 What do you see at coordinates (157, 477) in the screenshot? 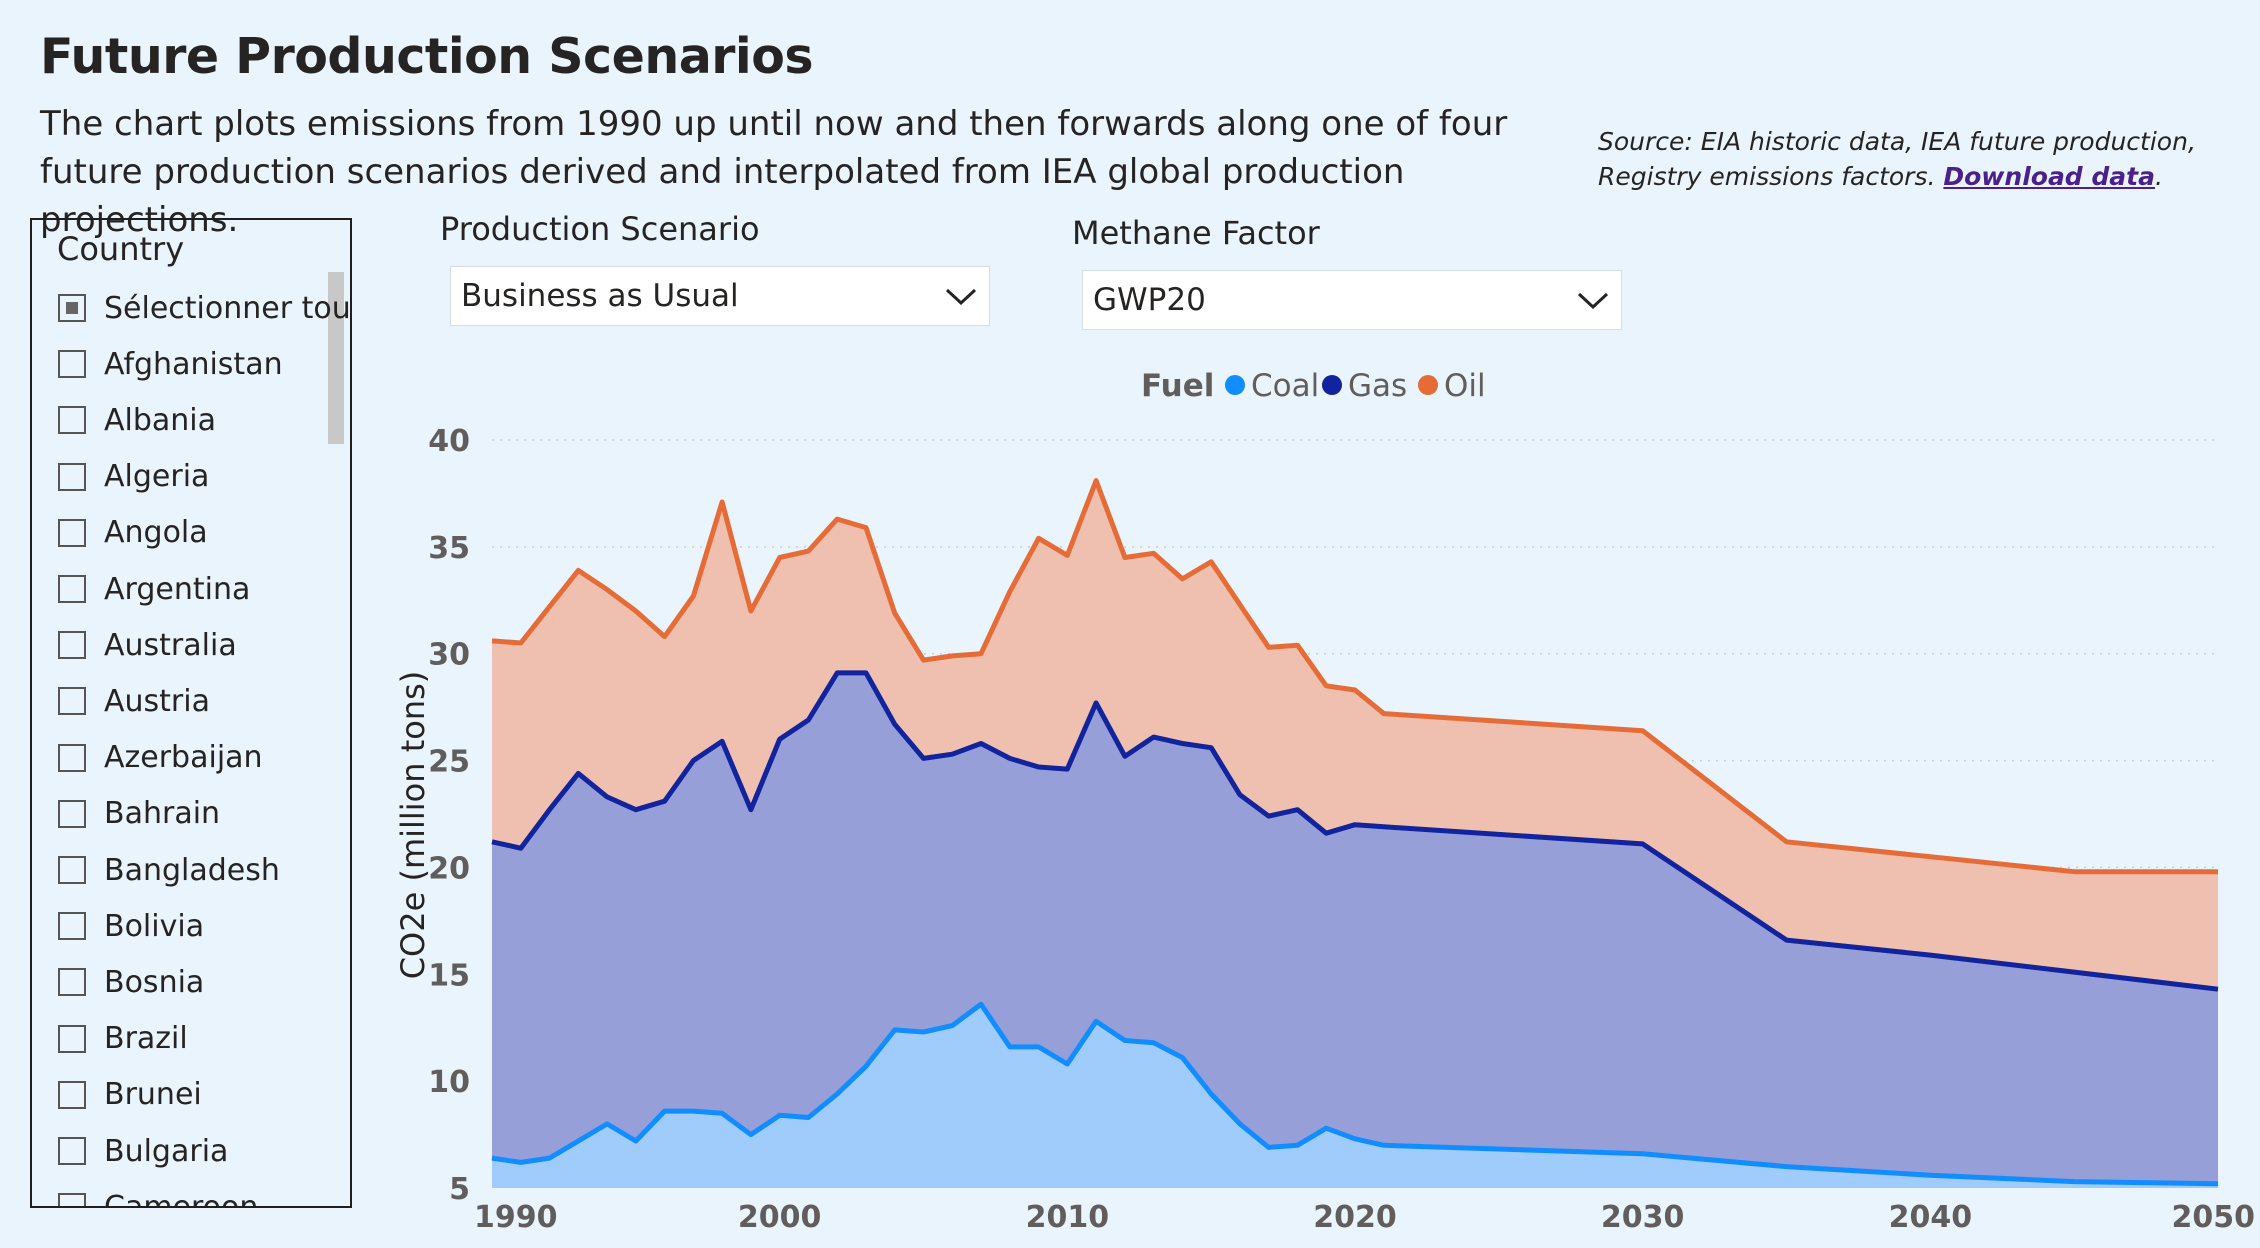
I see `slicer-item-label: Algeria` at bounding box center [157, 477].